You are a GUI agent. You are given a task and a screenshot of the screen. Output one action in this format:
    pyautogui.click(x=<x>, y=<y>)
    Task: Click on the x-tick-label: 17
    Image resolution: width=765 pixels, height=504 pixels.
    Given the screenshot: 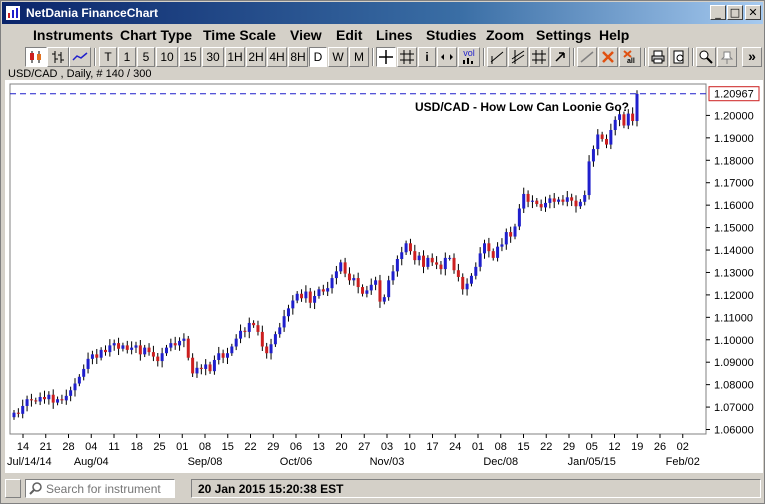 What is the action you would take?
    pyautogui.click(x=432, y=447)
    